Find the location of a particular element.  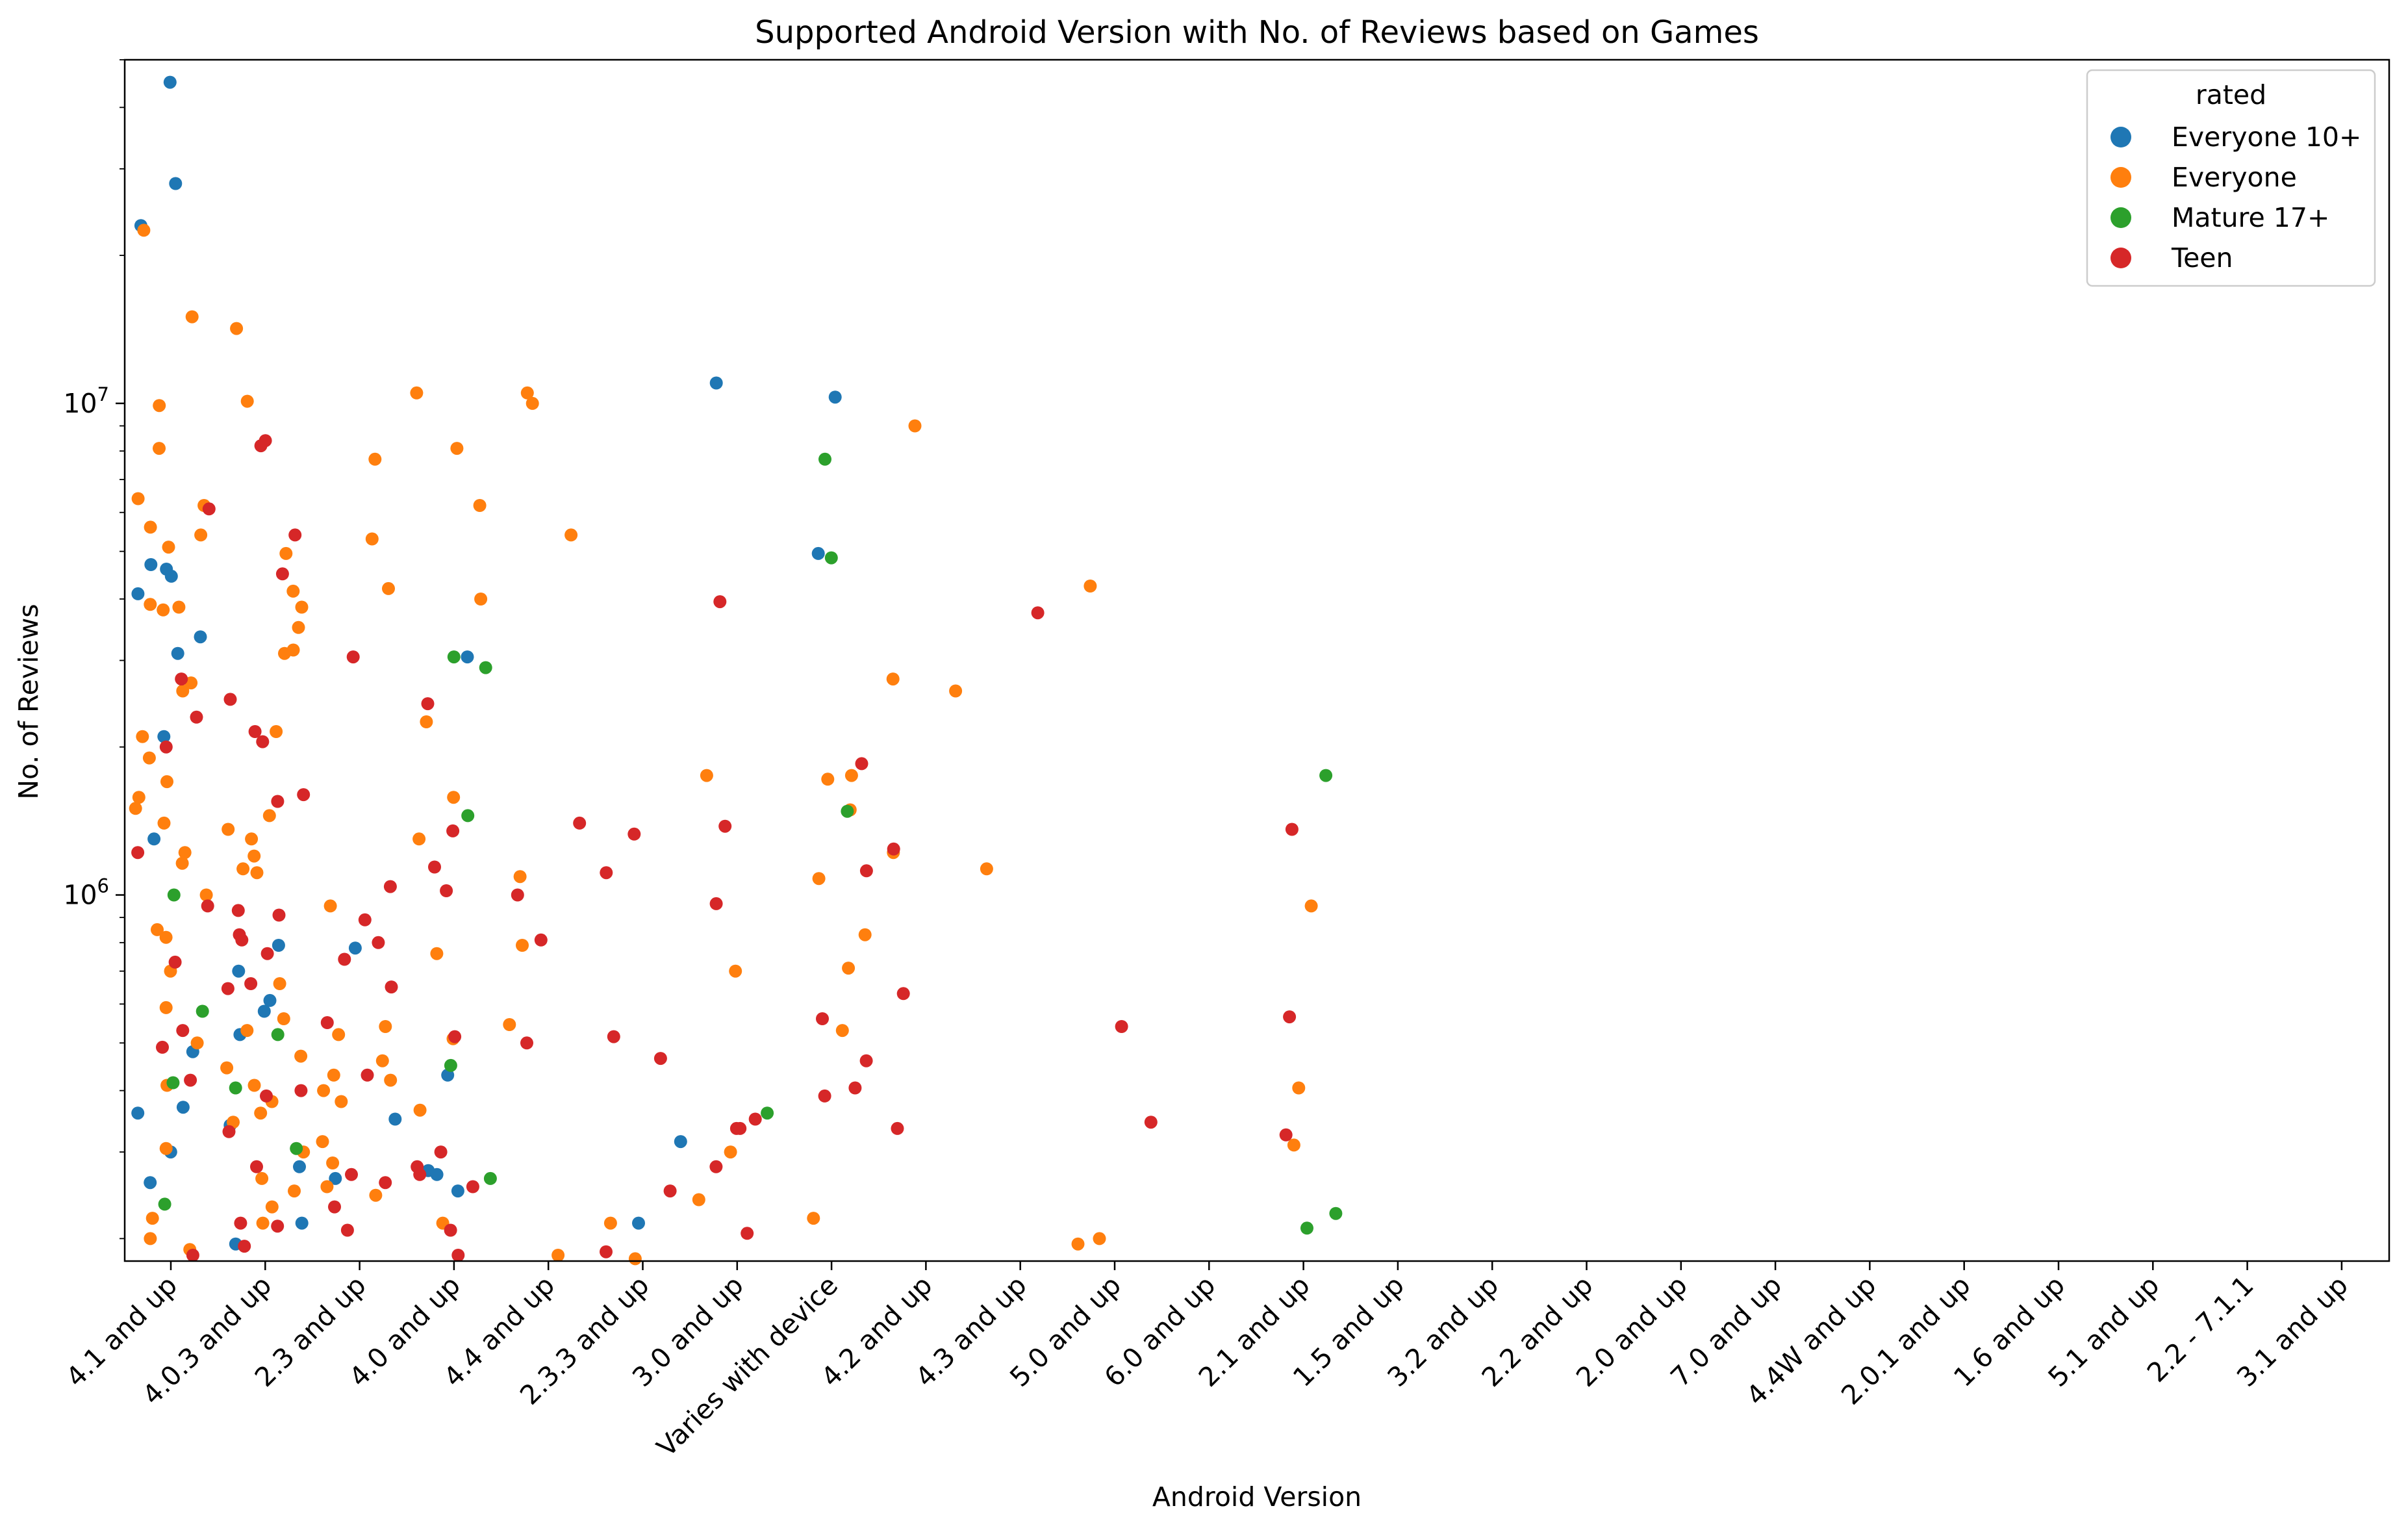

legend-entry-label: Teen is located at coordinates (2202, 258).